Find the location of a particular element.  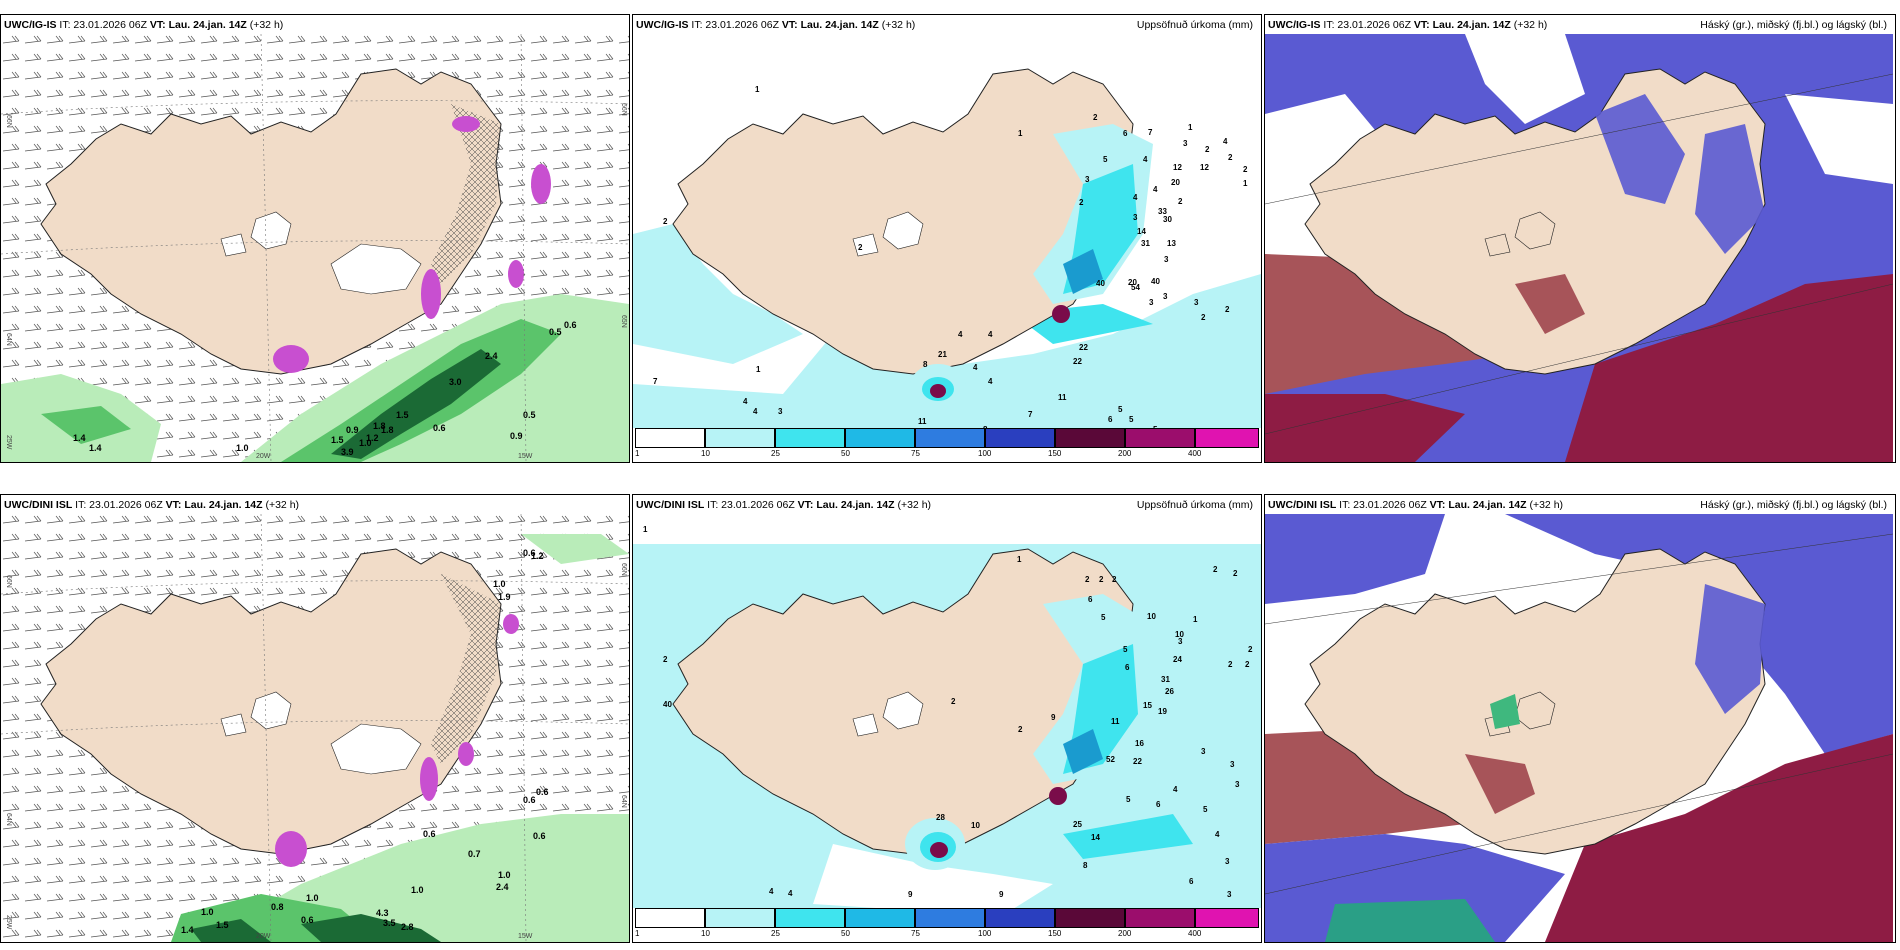

wind-label: 1.2 is located at coordinates (537, 556).